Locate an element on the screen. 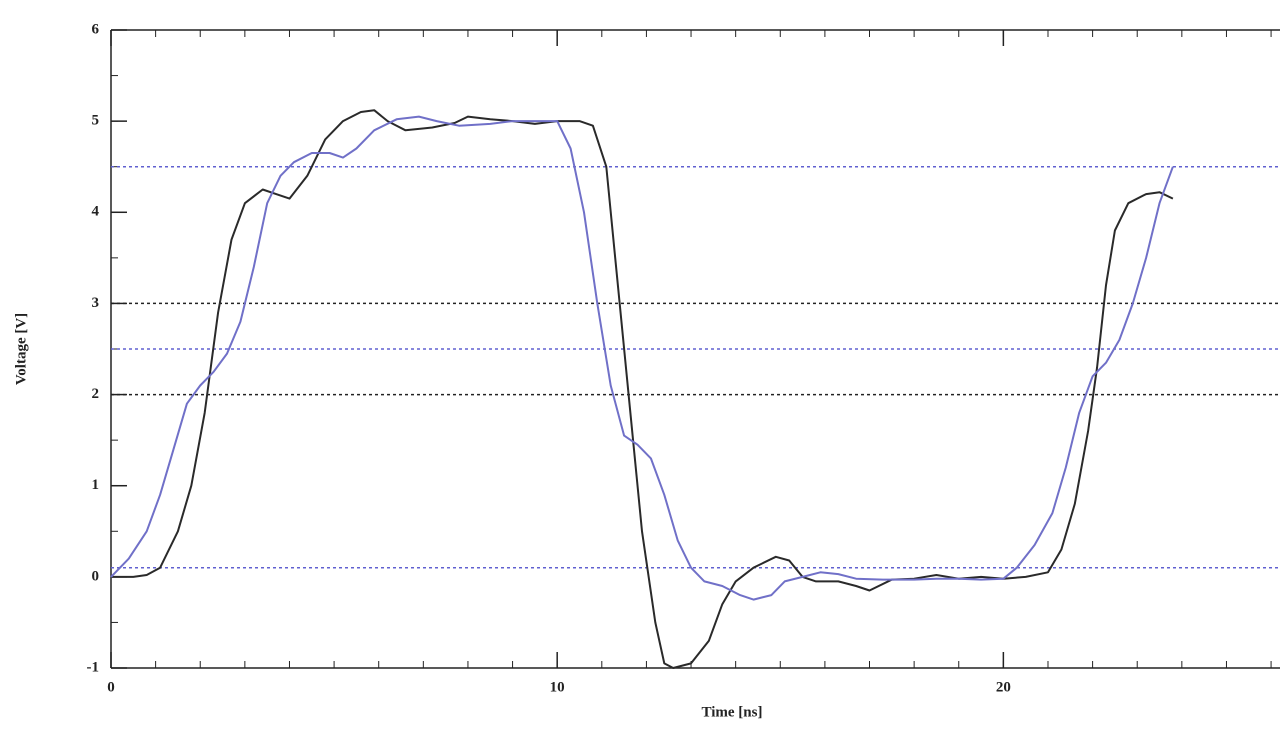 This screenshot has height=742, width=1280. x-axis-label: Time [ns] is located at coordinates (732, 712).